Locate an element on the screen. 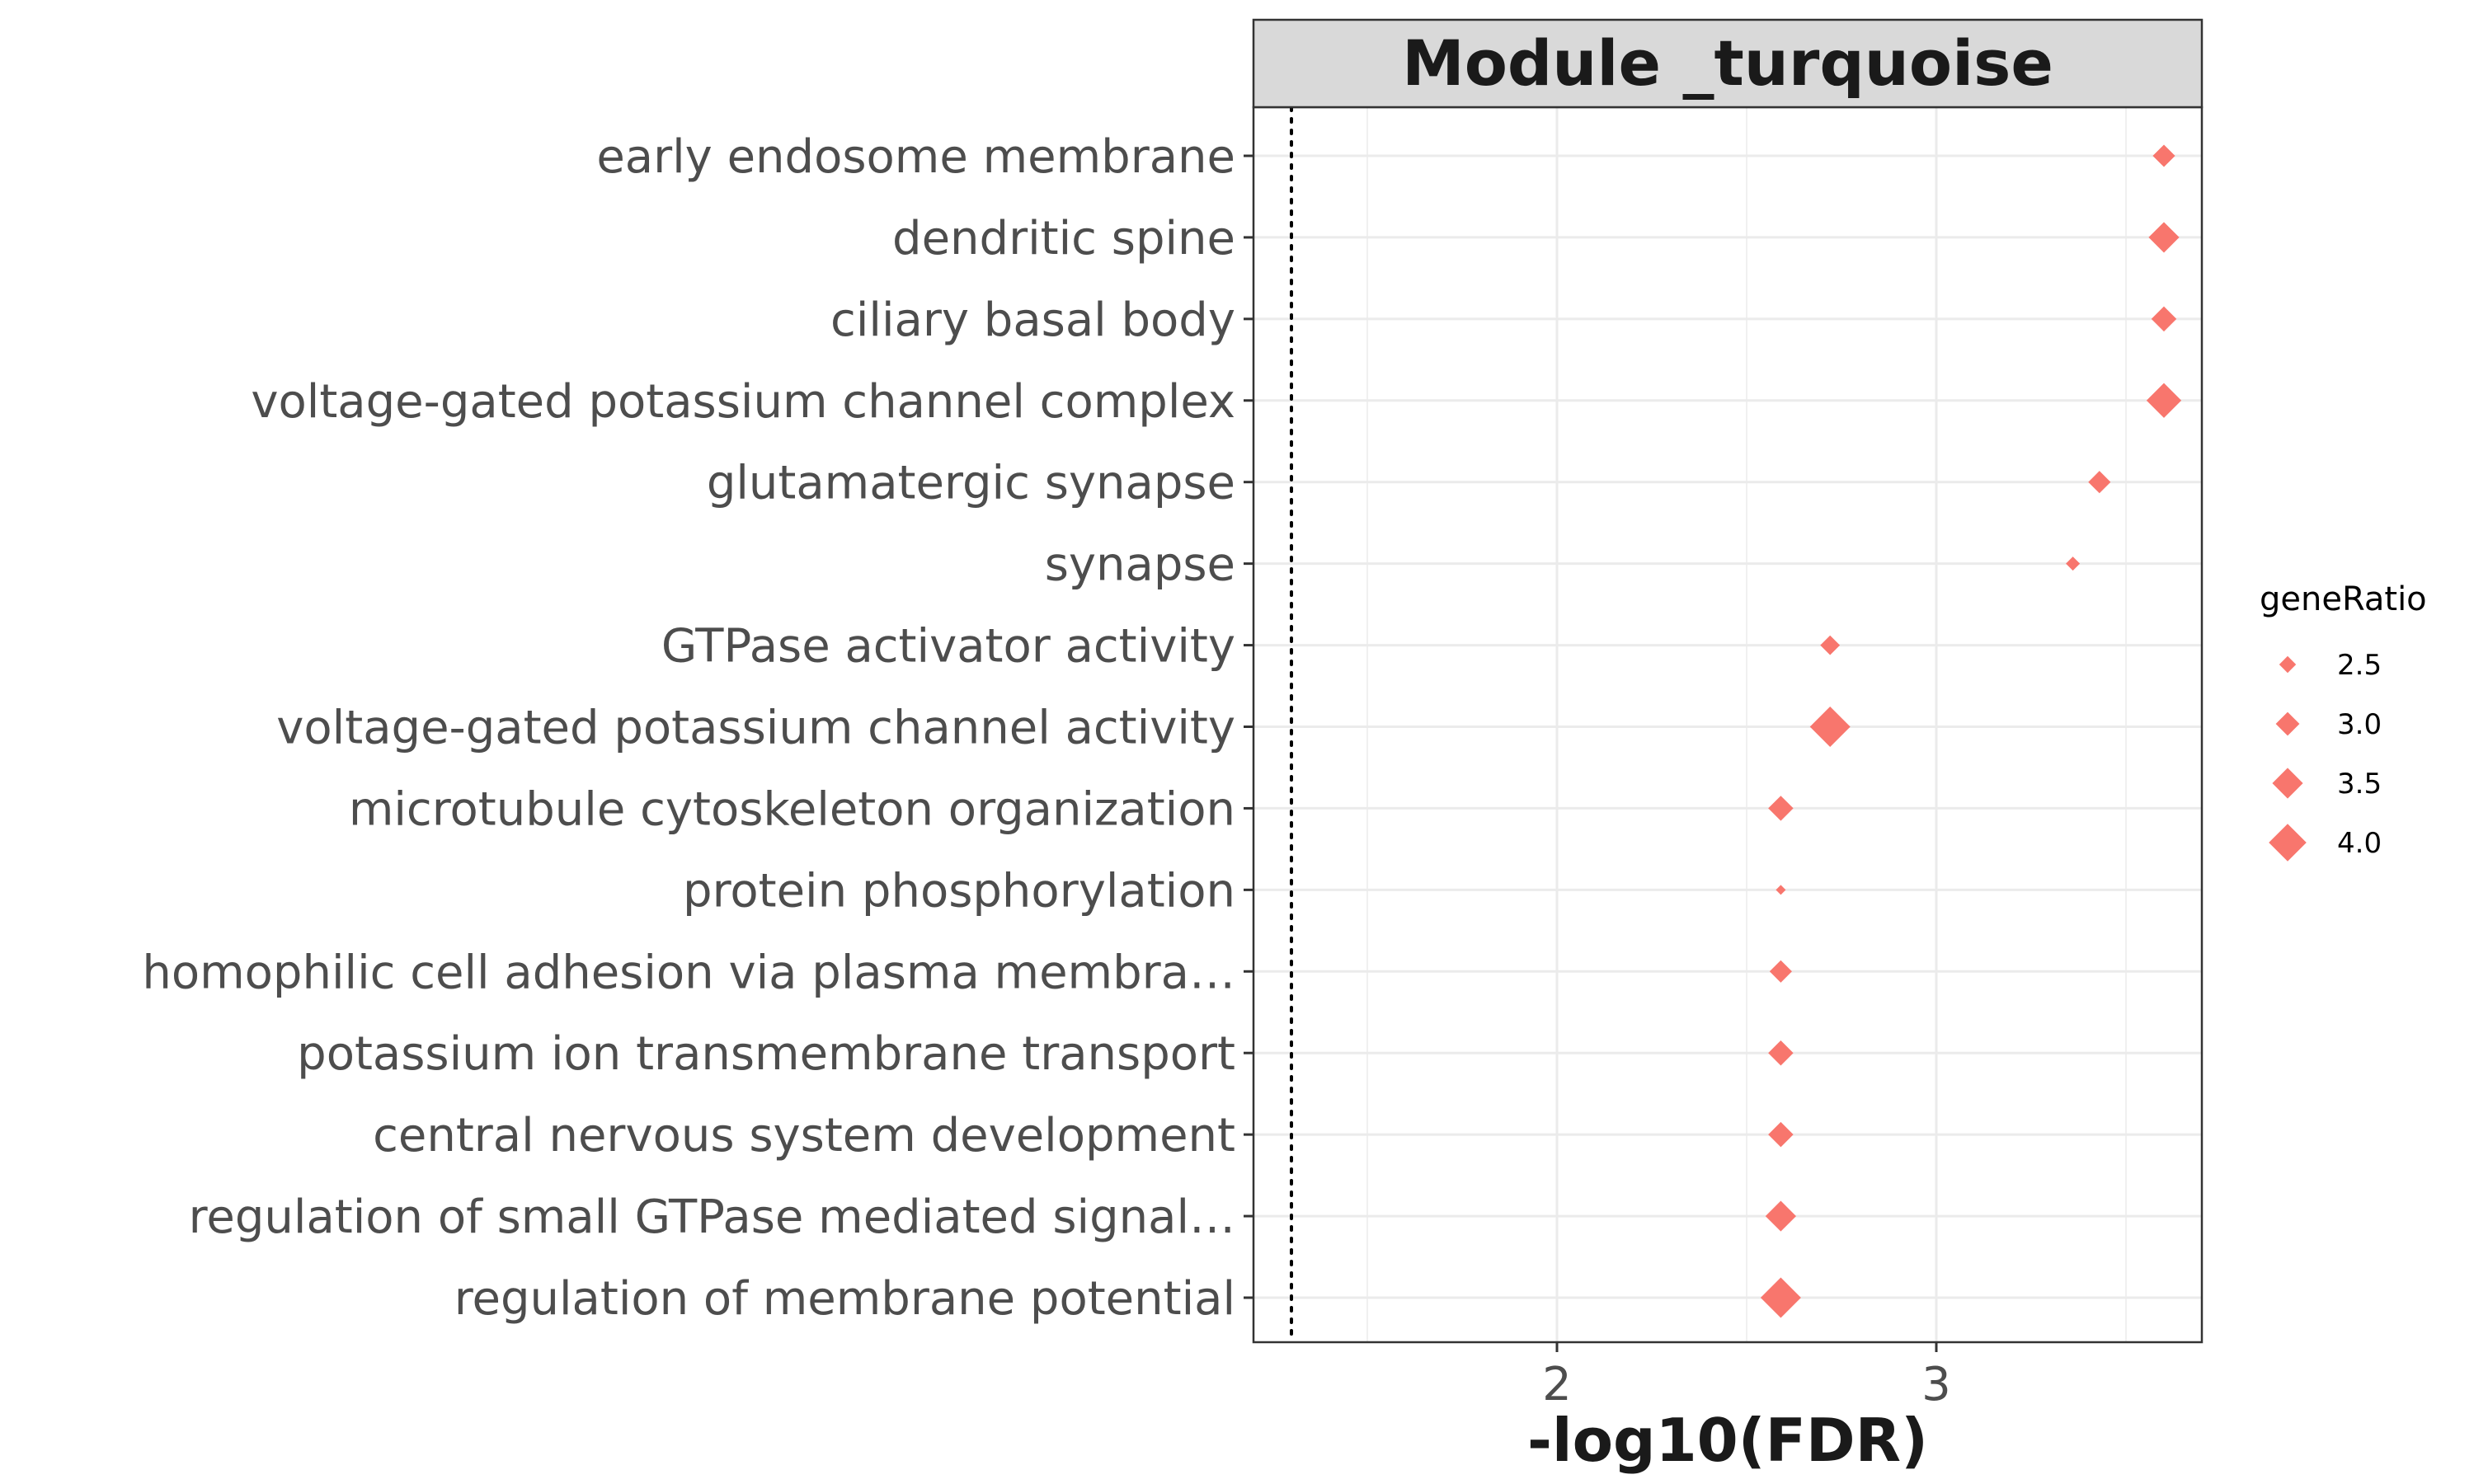 This screenshot has height=1484, width=2474. x-axis-title: -log10(FDR) is located at coordinates (1727, 1440).